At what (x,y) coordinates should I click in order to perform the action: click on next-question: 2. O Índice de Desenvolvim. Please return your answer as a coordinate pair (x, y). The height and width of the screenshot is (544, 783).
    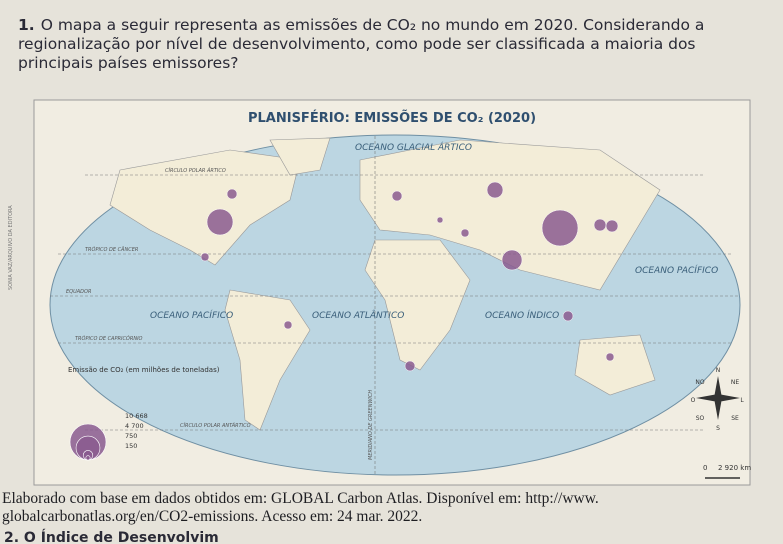
    Looking at the image, I should click on (111, 537).